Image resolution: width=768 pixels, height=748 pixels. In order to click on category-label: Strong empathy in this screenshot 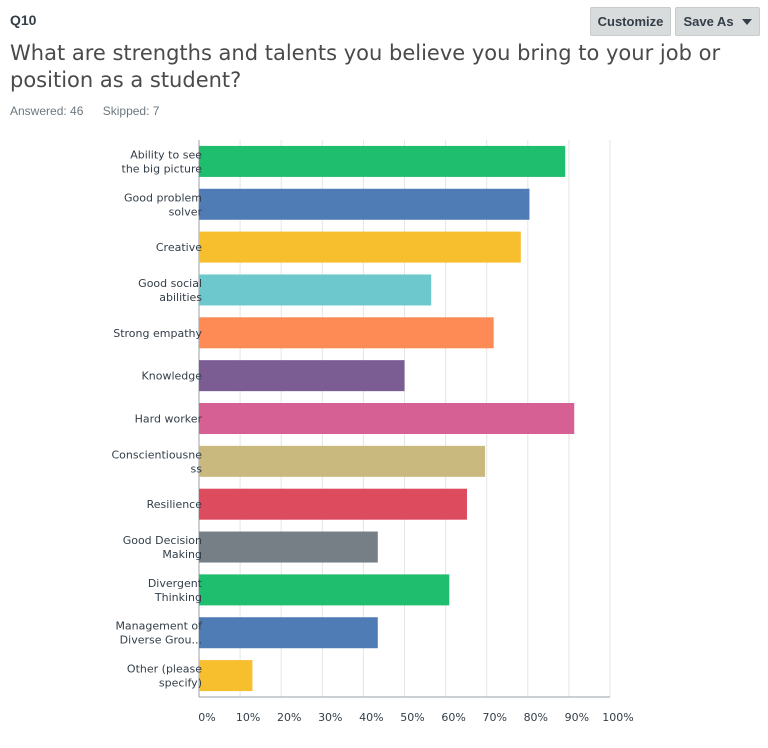, I will do `click(157, 333)`.